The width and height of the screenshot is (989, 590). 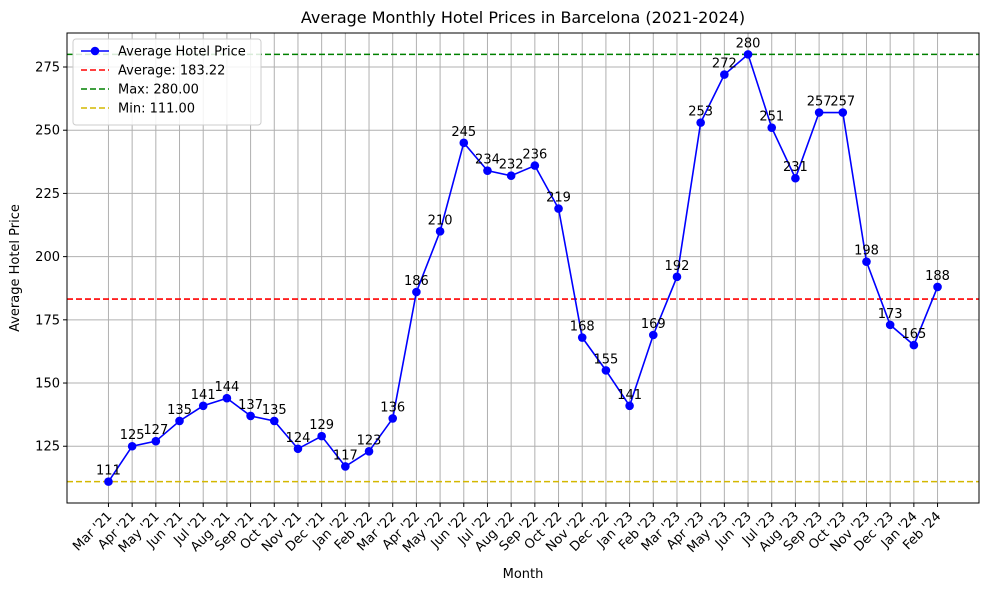 I want to click on data-label: 272, so click(x=724, y=64).